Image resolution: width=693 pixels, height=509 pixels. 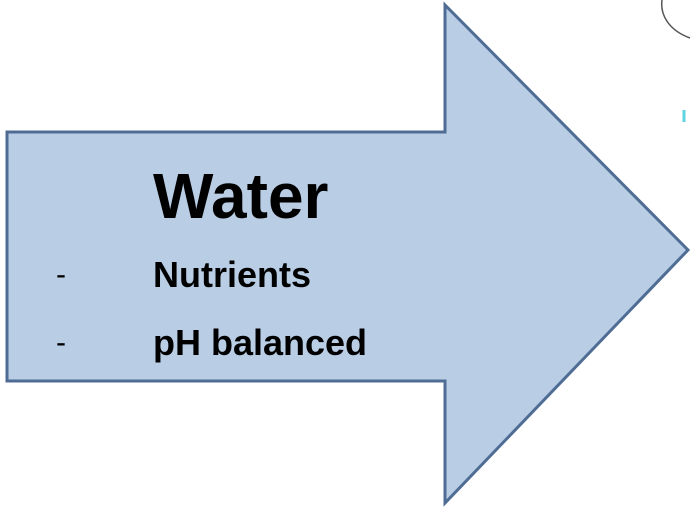 I want to click on bullet-text: pH balanced, so click(x=260, y=342).